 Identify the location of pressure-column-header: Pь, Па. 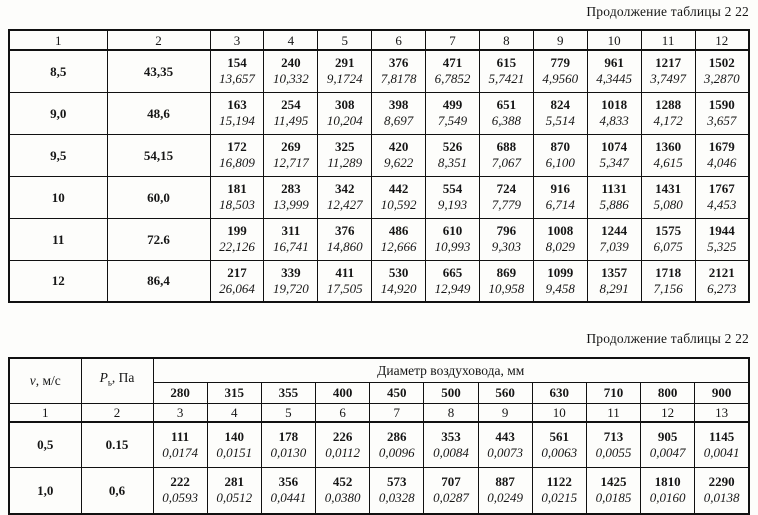
(117, 380).